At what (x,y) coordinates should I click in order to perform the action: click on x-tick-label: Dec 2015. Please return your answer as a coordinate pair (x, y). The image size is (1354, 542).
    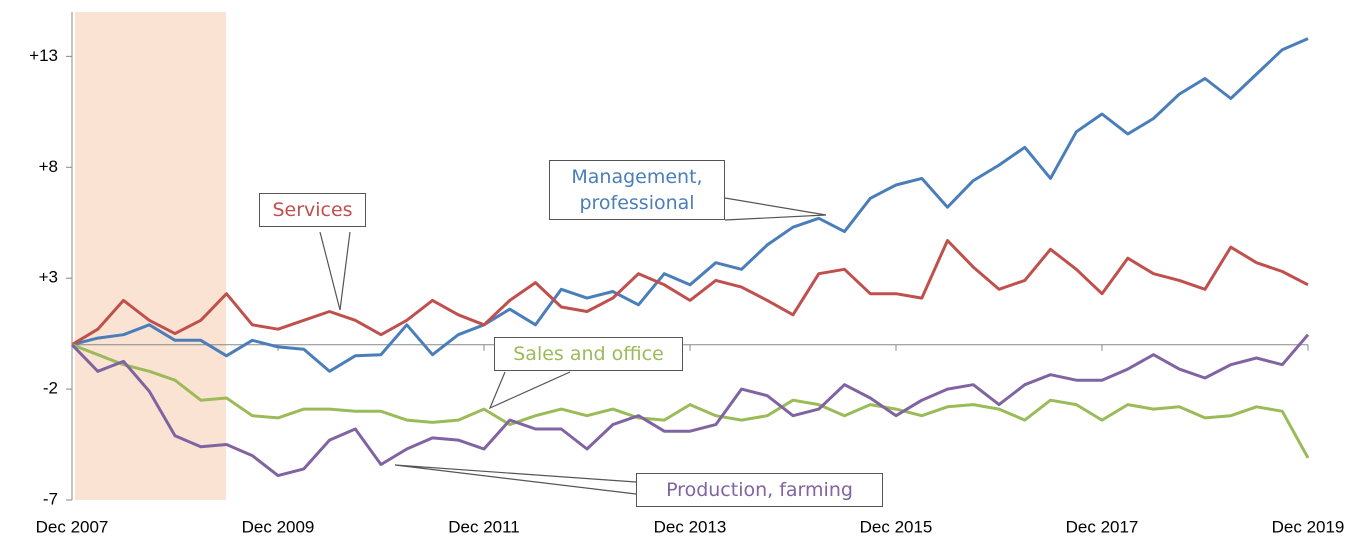
    Looking at the image, I should click on (896, 526).